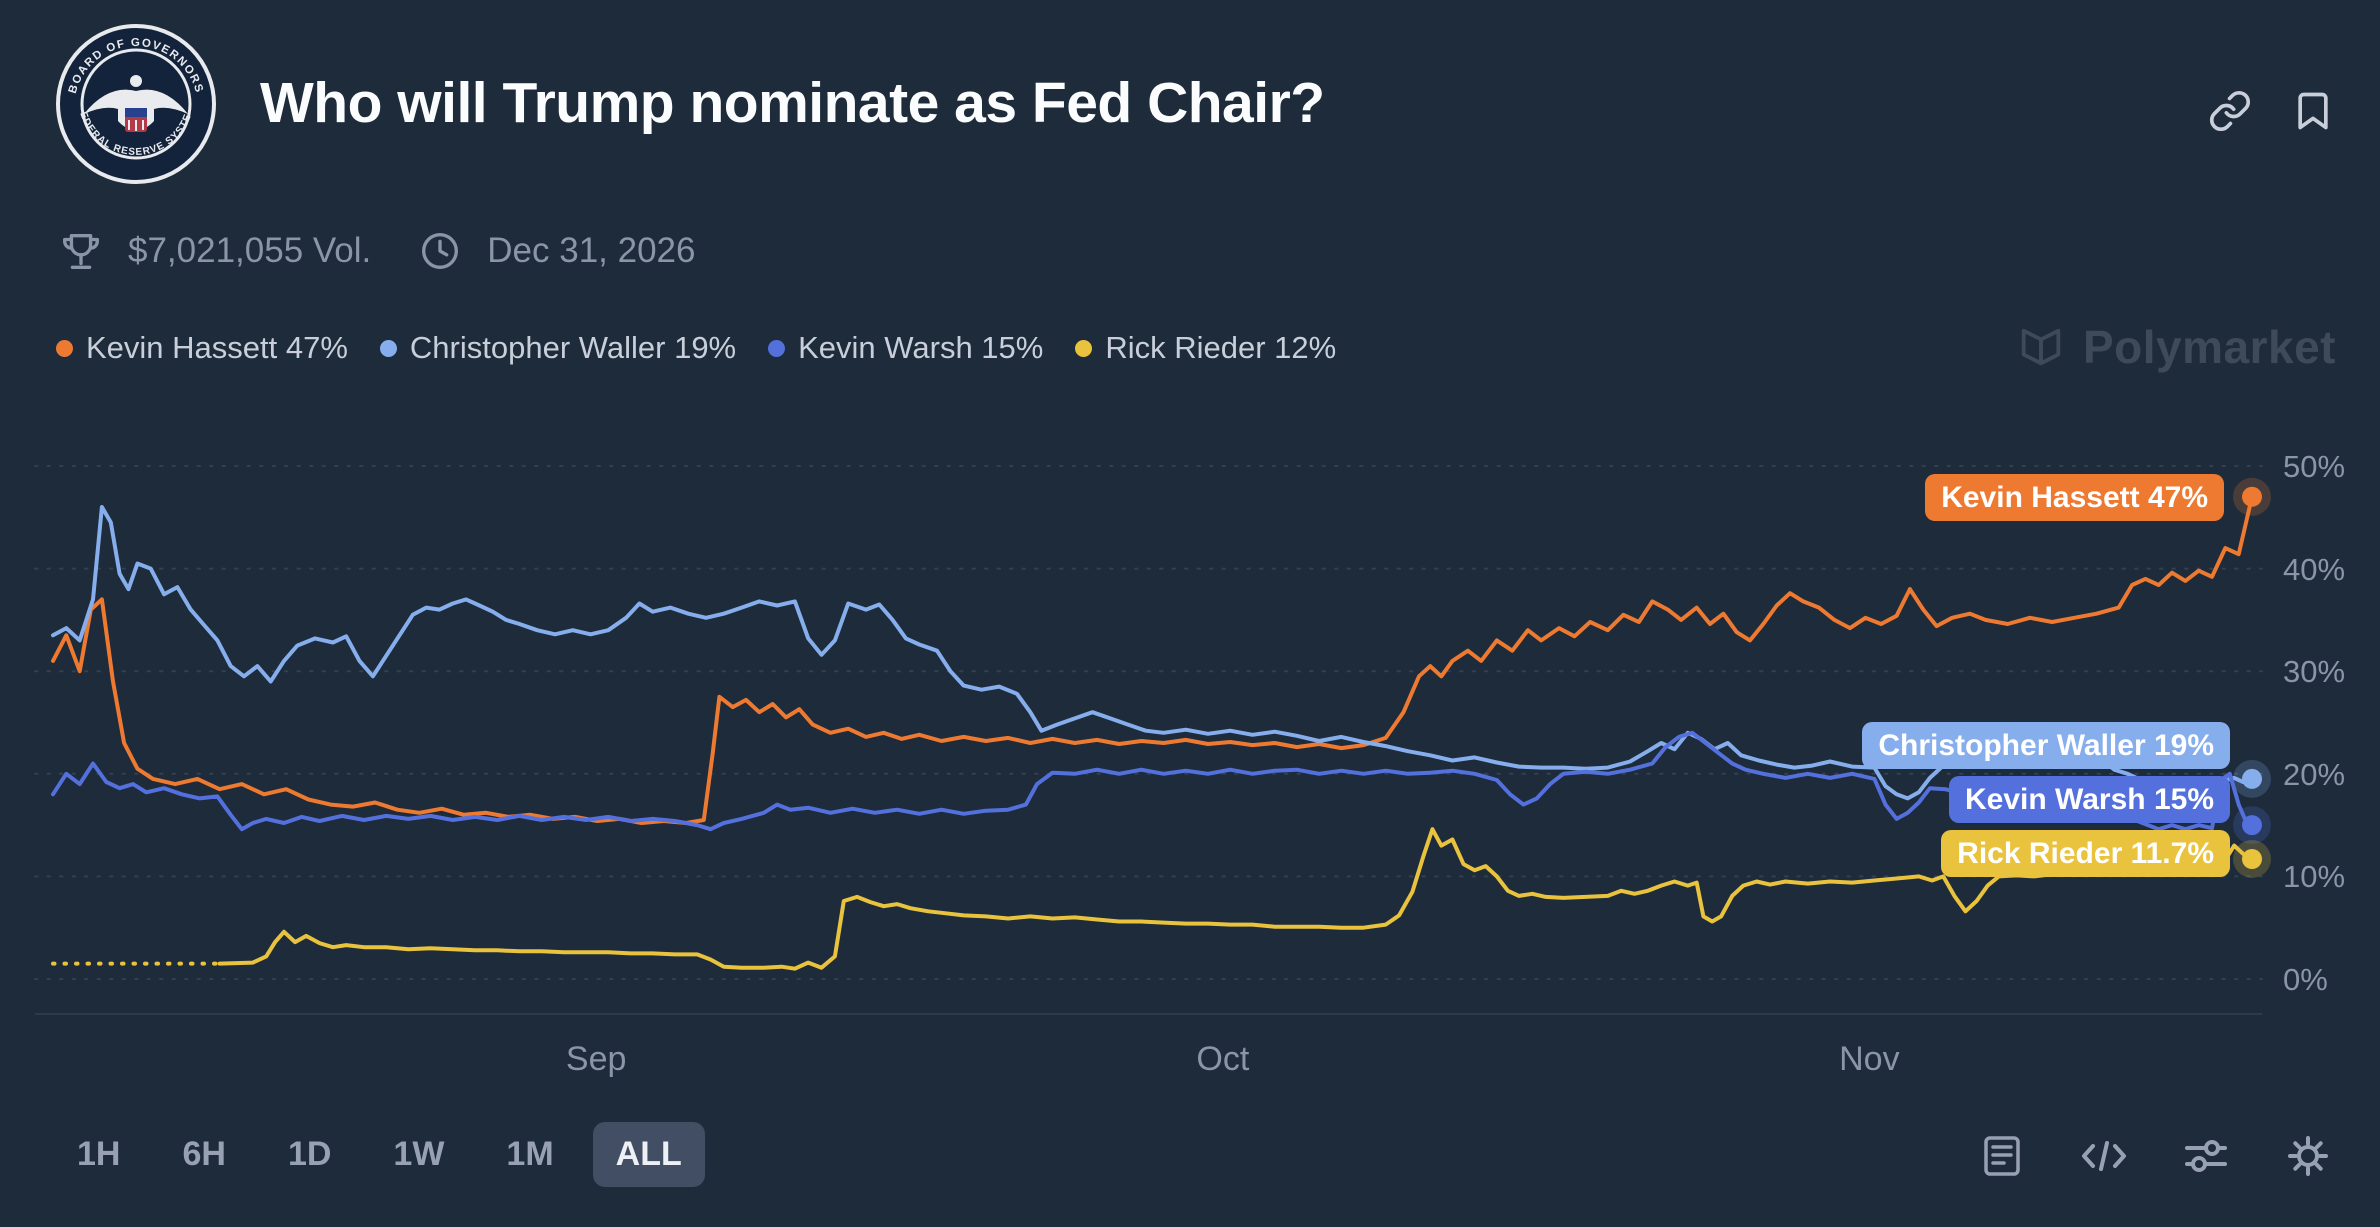 This screenshot has width=2380, height=1227. What do you see at coordinates (2305, 979) in the screenshot?
I see `y-axis-label: 0%` at bounding box center [2305, 979].